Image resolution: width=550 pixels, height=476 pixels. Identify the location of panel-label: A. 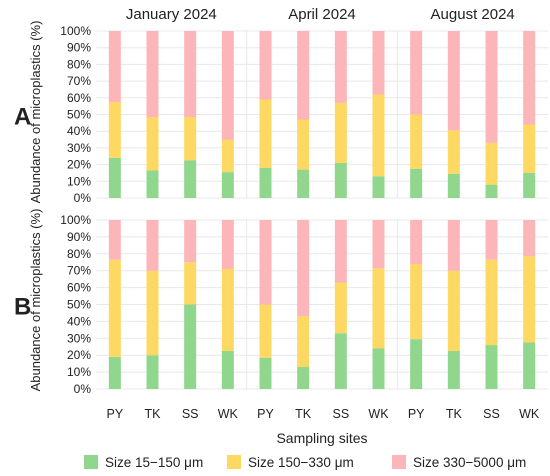
(22, 117).